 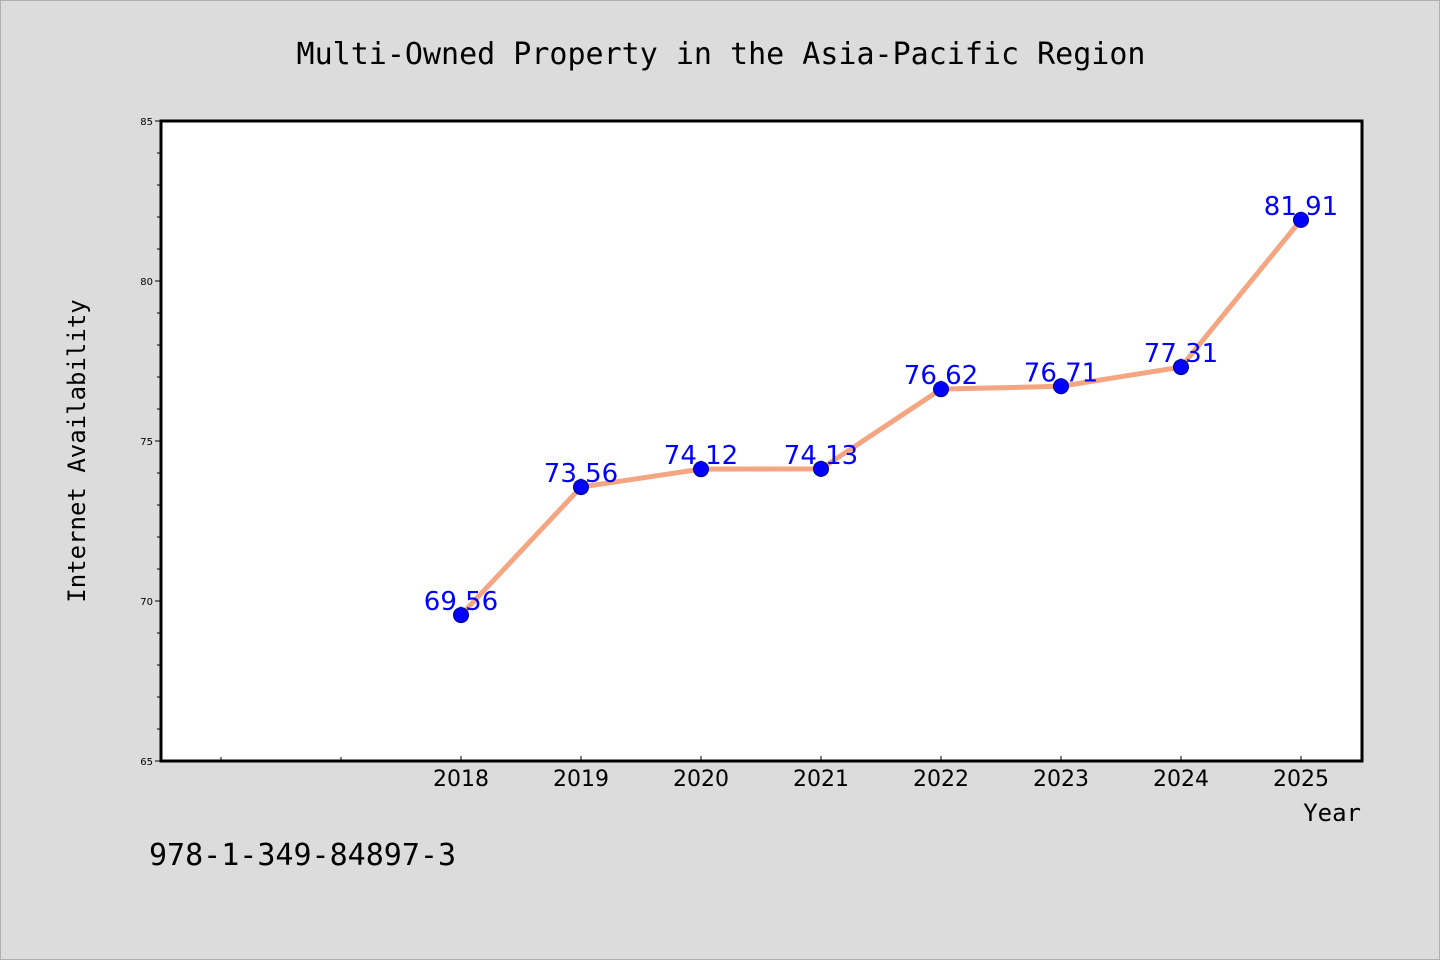 I want to click on y-tick-label: 70, so click(x=146, y=602).